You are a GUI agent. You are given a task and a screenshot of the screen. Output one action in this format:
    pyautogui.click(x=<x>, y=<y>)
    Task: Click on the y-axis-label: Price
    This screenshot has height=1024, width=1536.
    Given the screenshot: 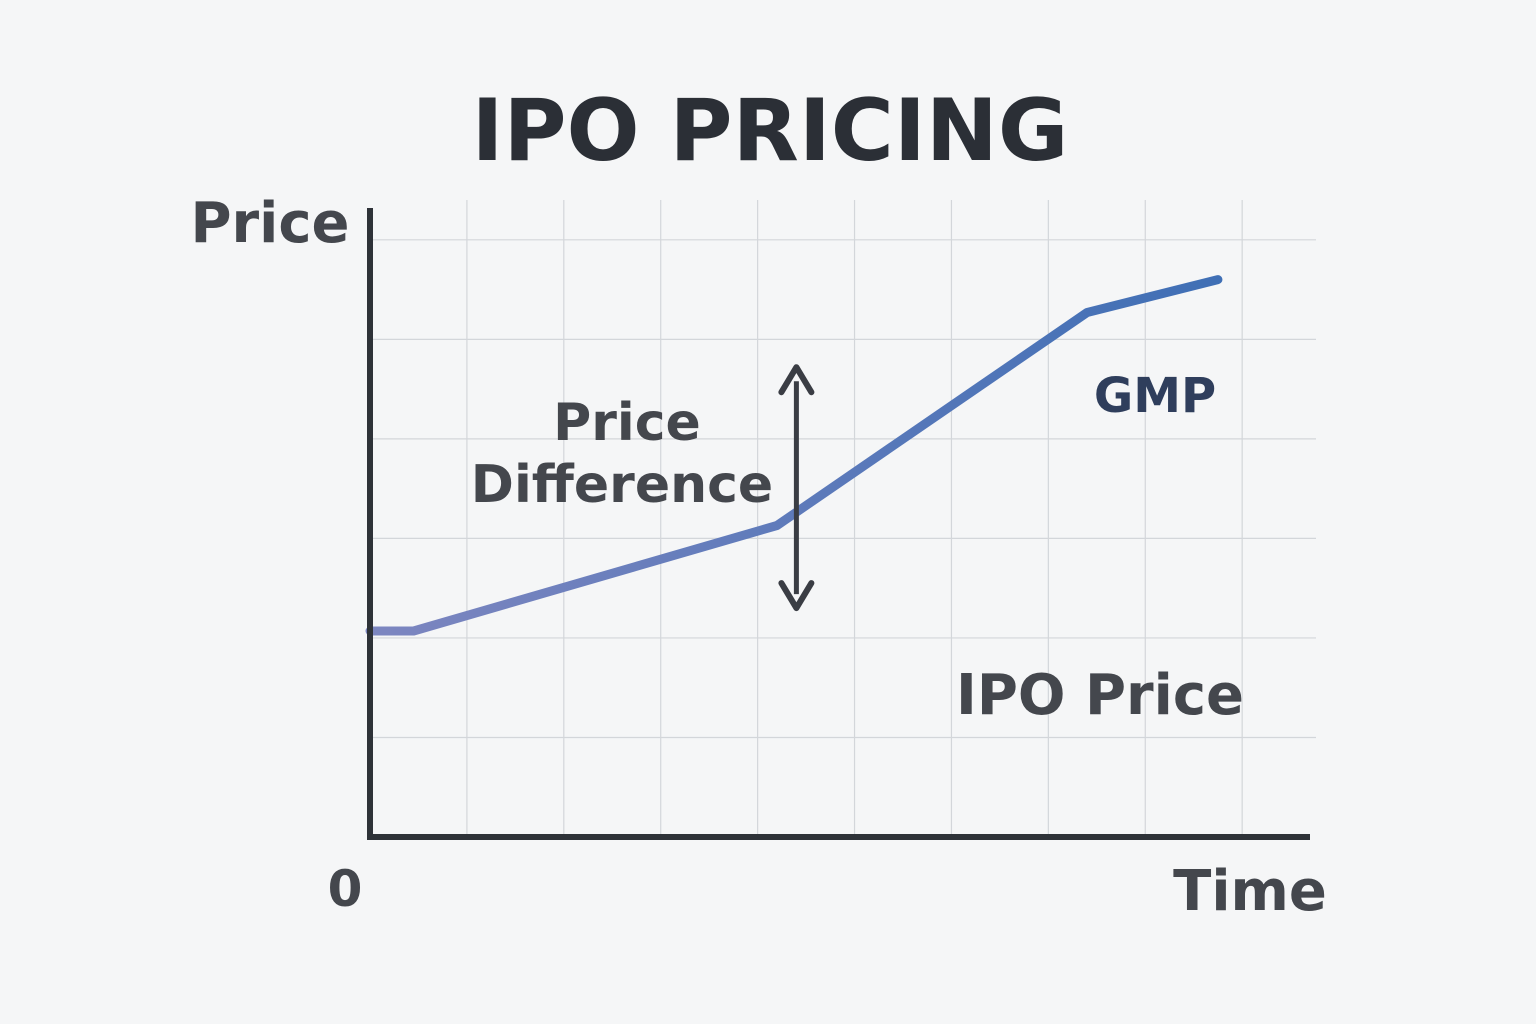 What is the action you would take?
    pyautogui.click(x=269, y=223)
    